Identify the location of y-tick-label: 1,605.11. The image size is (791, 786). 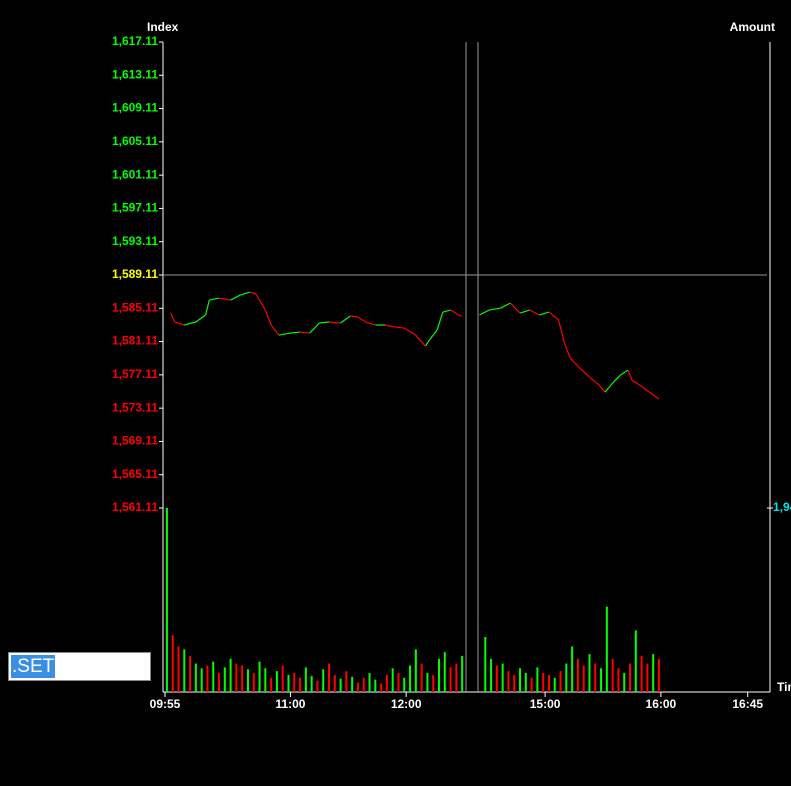
(135, 141).